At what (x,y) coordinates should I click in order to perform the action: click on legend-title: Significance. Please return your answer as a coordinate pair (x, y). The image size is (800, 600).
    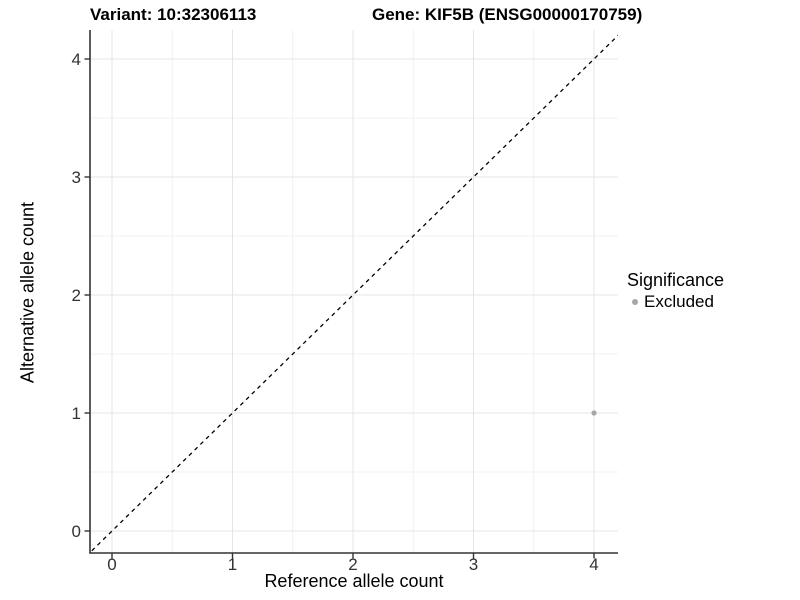
    Looking at the image, I should click on (676, 280).